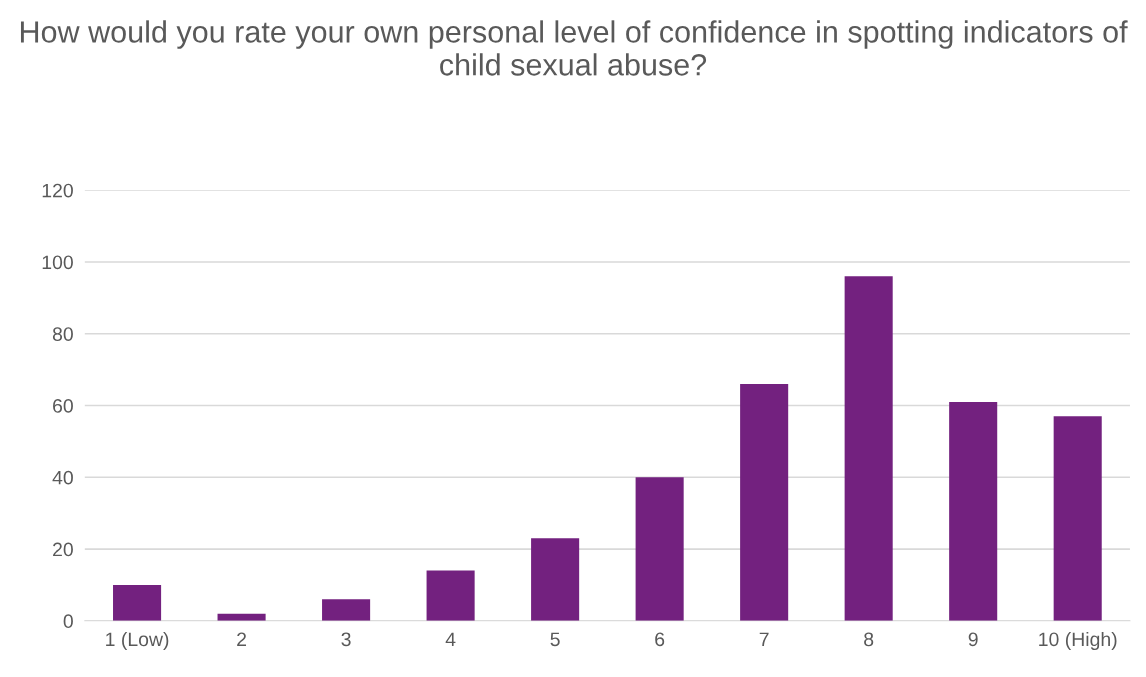 This screenshot has width=1146, height=677. What do you see at coordinates (346, 639) in the screenshot?
I see `x-tick-label: 3` at bounding box center [346, 639].